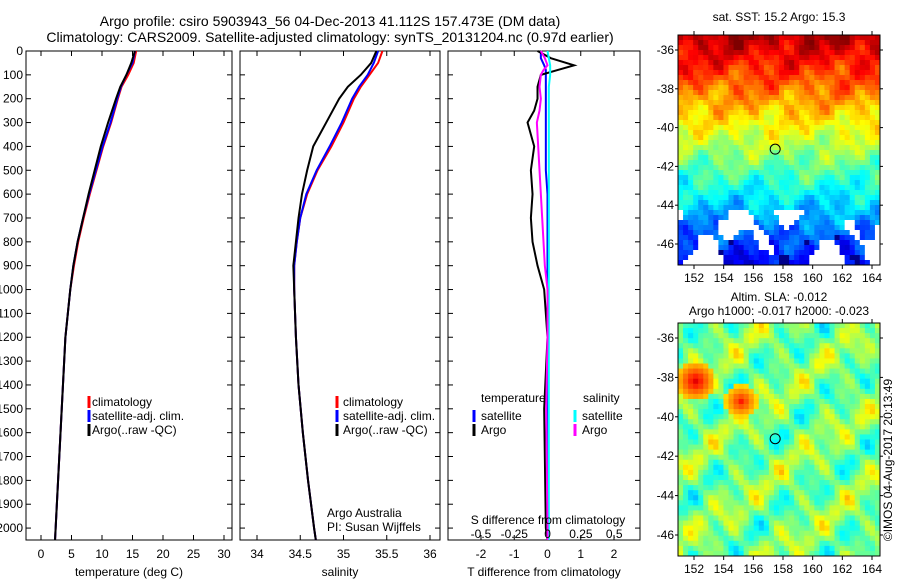  I want to click on x-tick-label: 35, so click(344, 554).